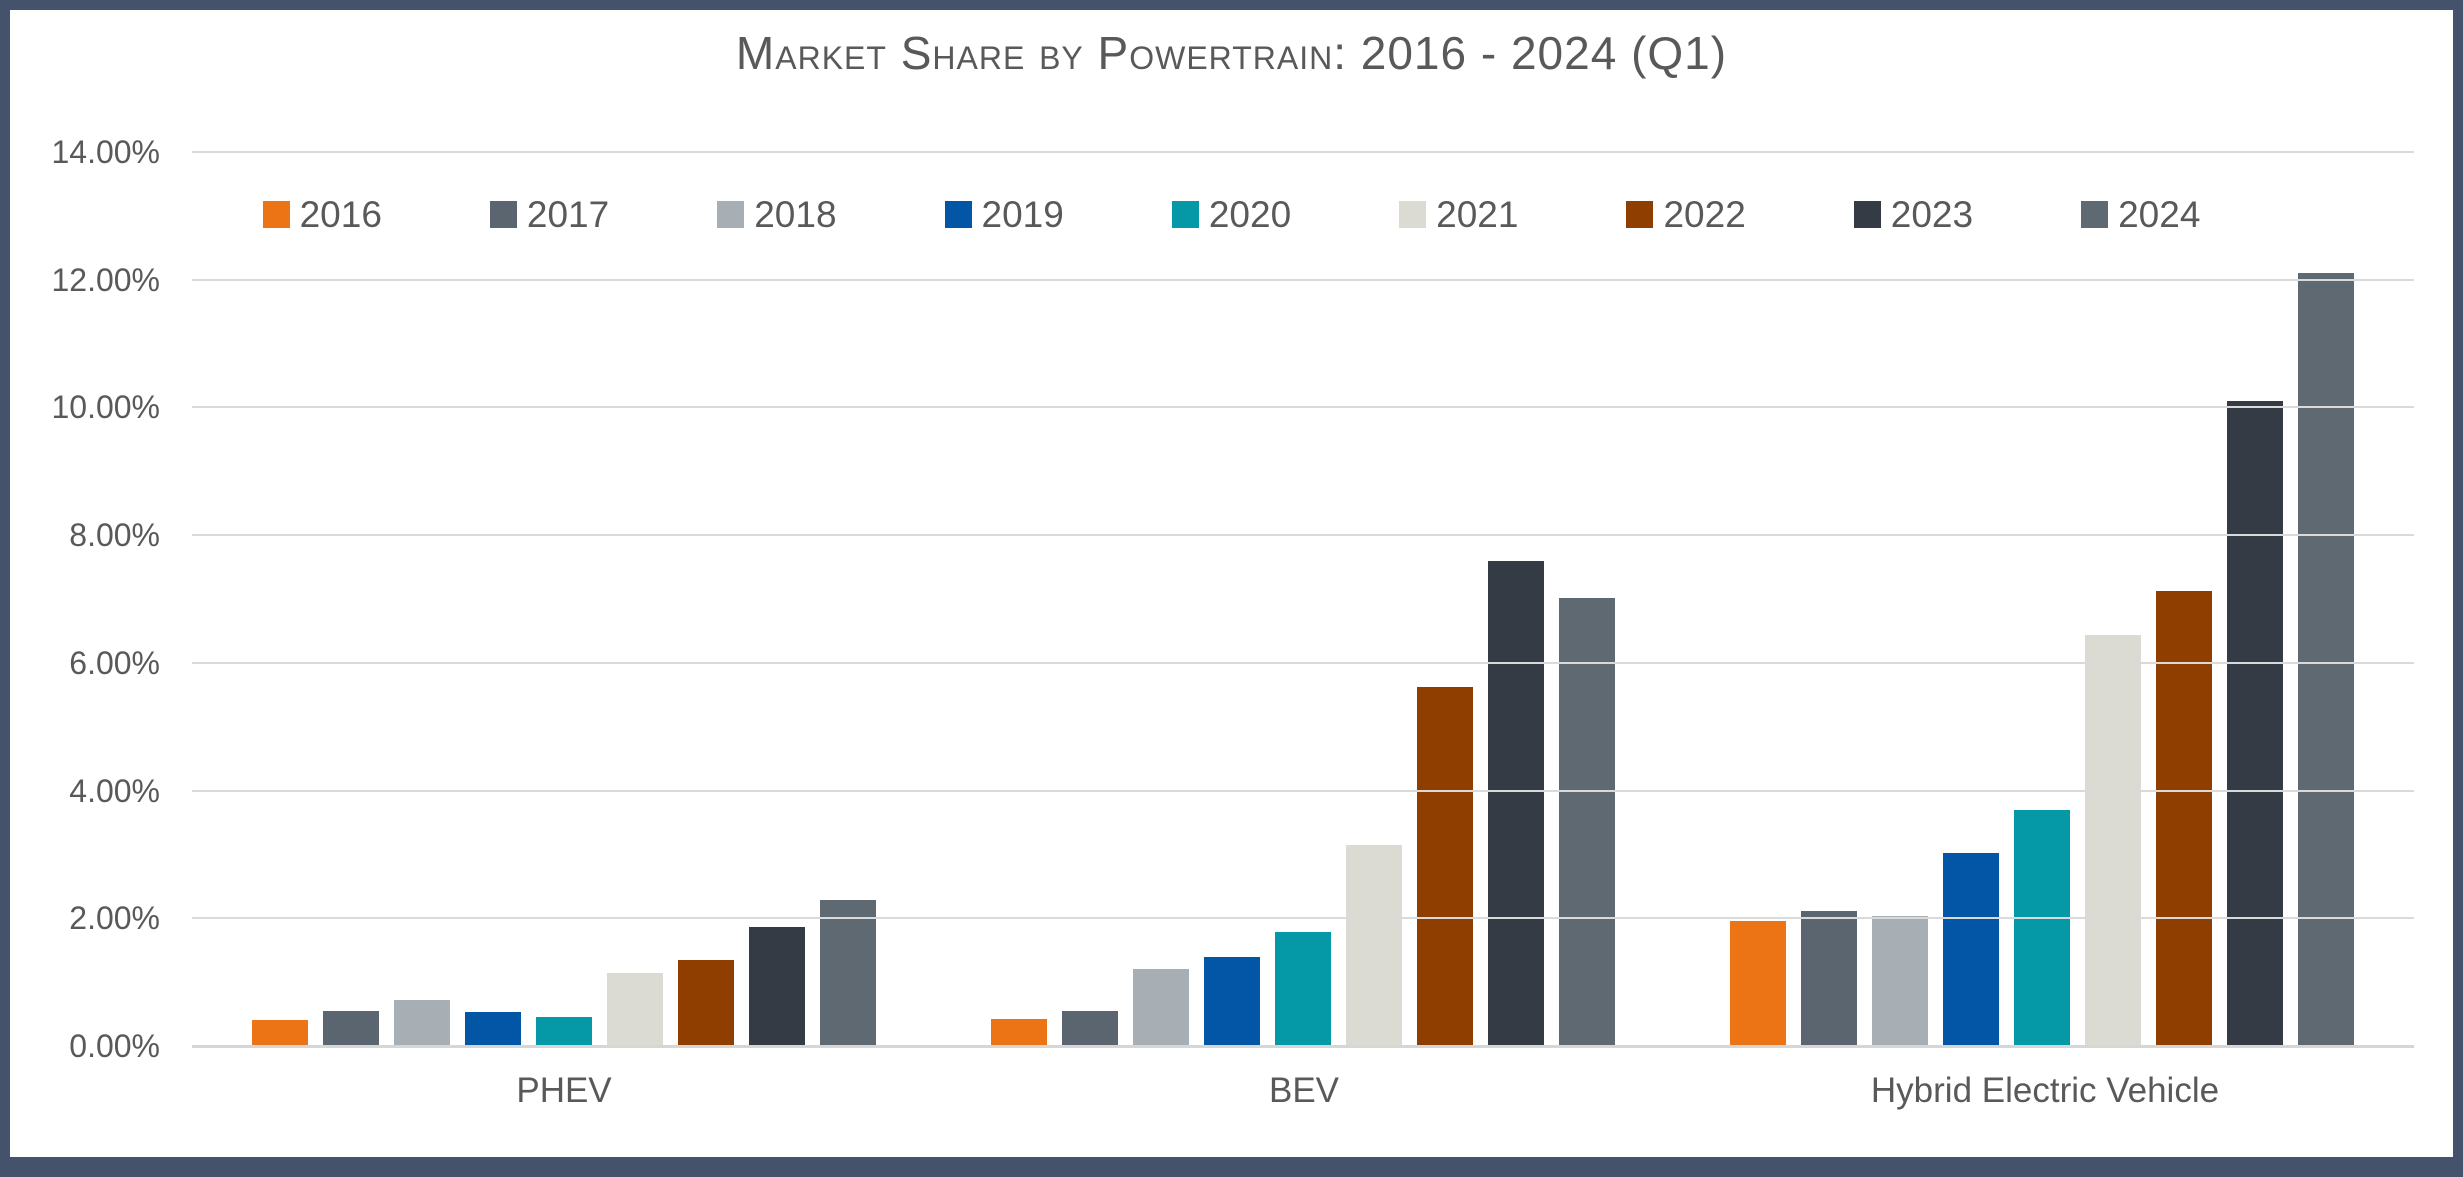 The image size is (2463, 1177). What do you see at coordinates (1231, 1096) in the screenshot?
I see `x-axis-labels: PHEV BEV Hybrid Electric Vehicle` at bounding box center [1231, 1096].